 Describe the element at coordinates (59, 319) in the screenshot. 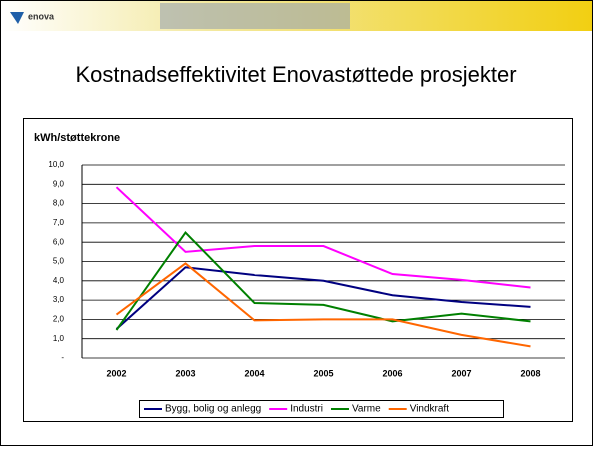

I see `y-tick-label: 2,0` at that location.